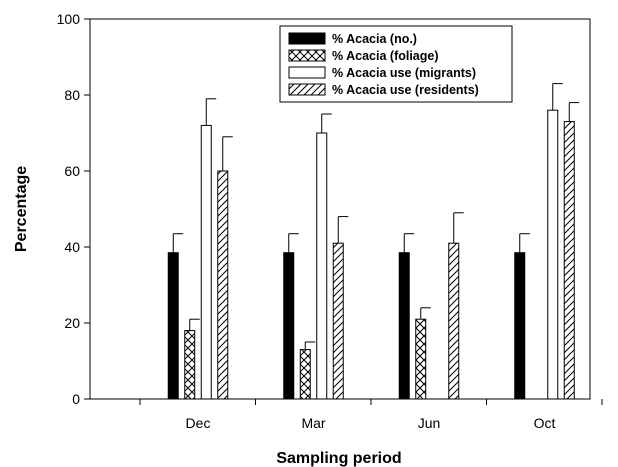 Image resolution: width=618 pixels, height=467 pixels. I want to click on bar-crosshatch-dec, so click(190, 365).